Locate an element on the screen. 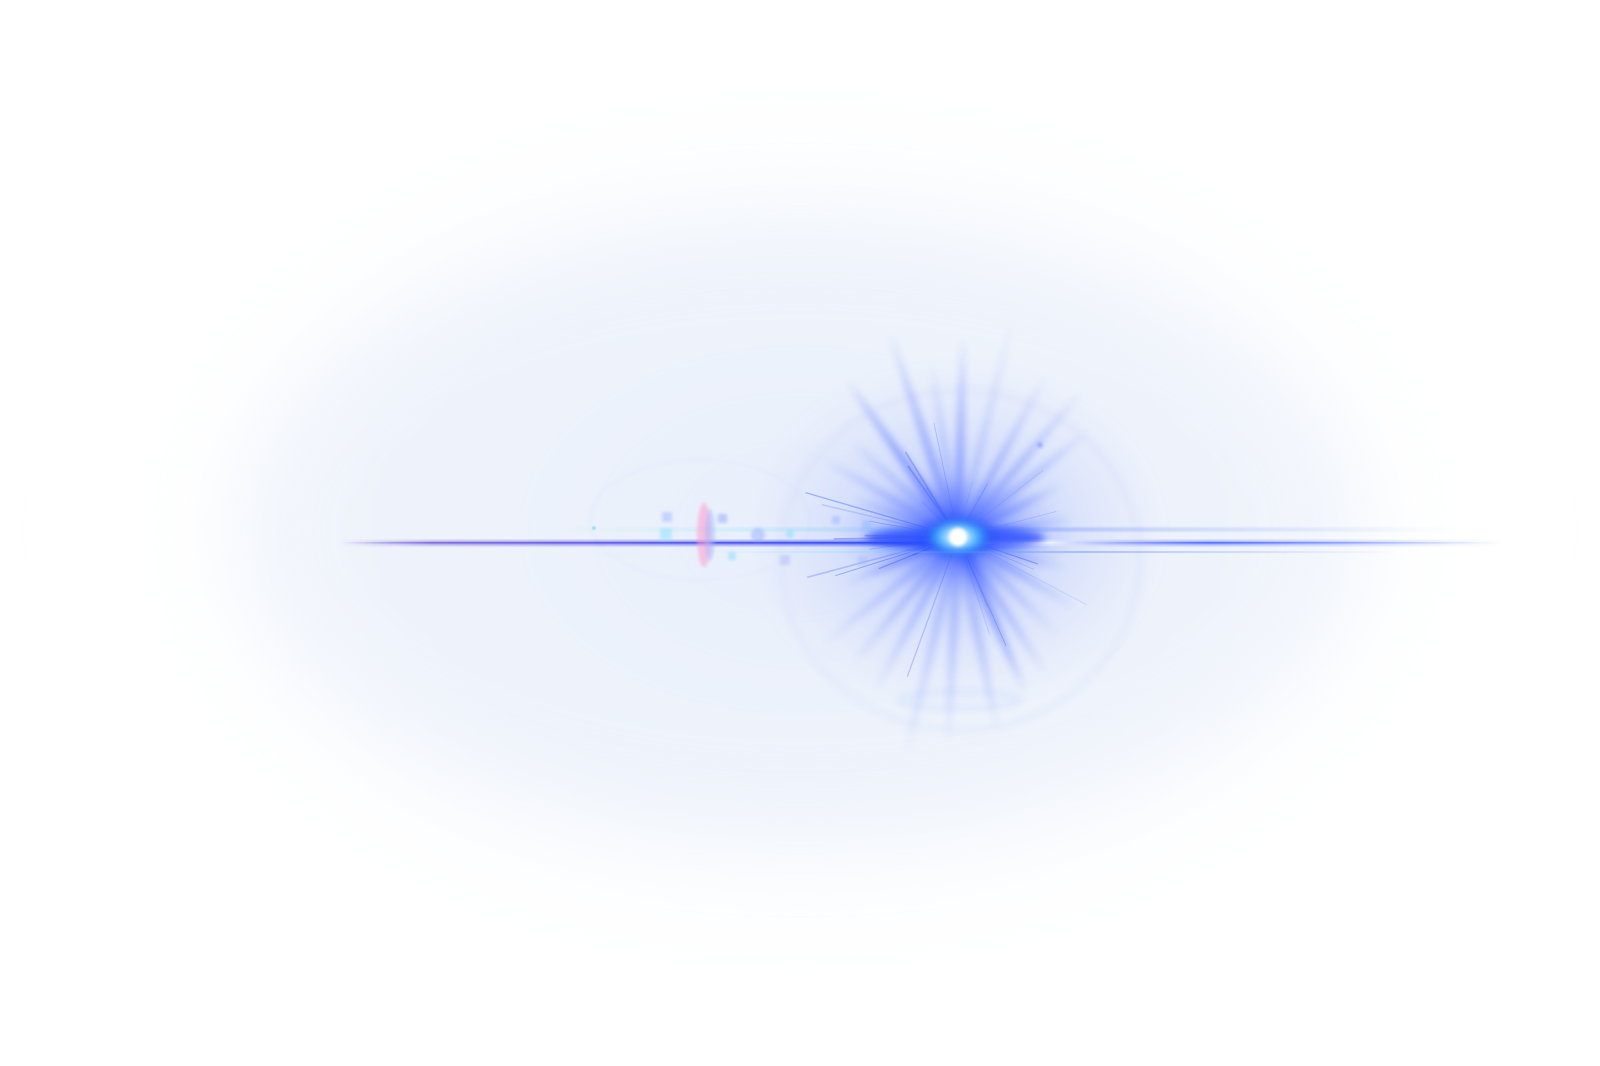  flare-core is located at coordinates (958, 537).